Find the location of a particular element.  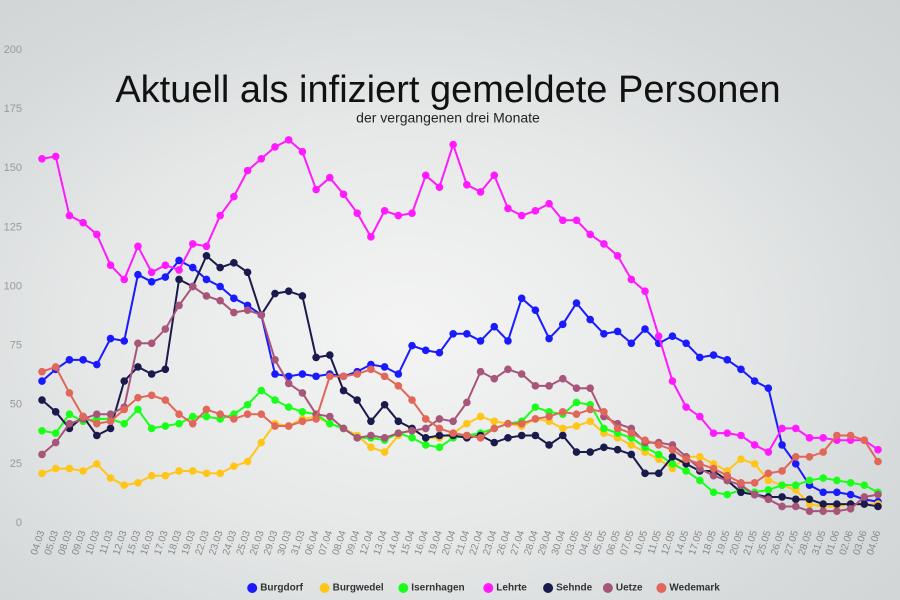

y-tick-label: 25 is located at coordinates (16, 464).